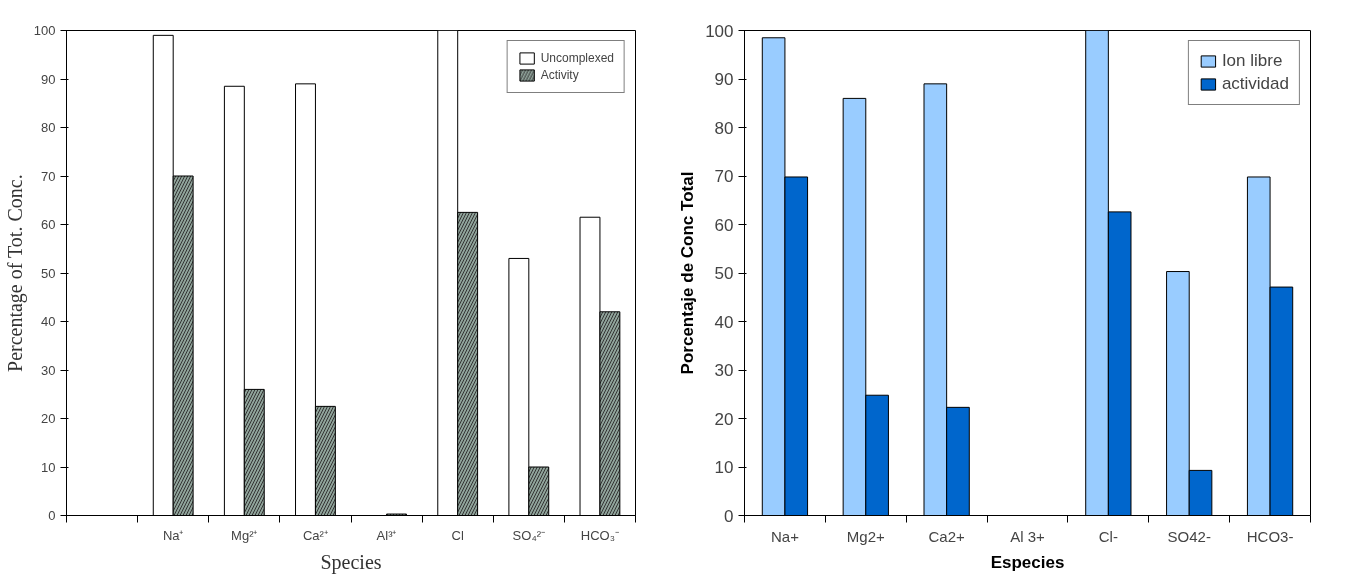  Describe the element at coordinates (351, 562) in the screenshot. I see `x-axis-title: Species` at that location.